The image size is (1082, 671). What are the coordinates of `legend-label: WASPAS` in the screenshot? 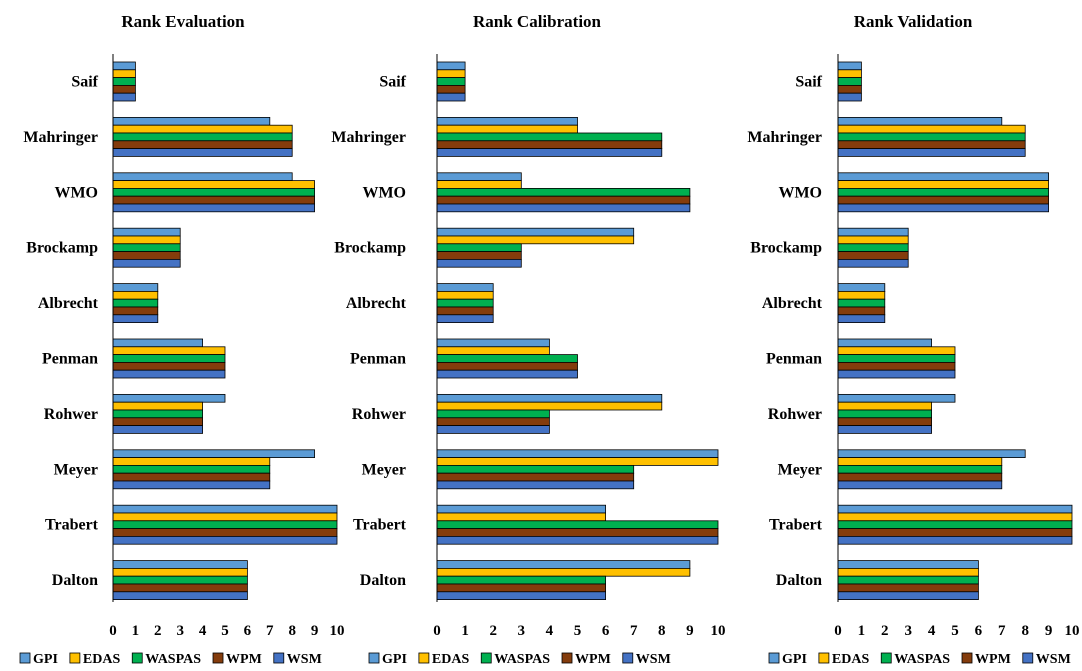 It's located at (522, 659).